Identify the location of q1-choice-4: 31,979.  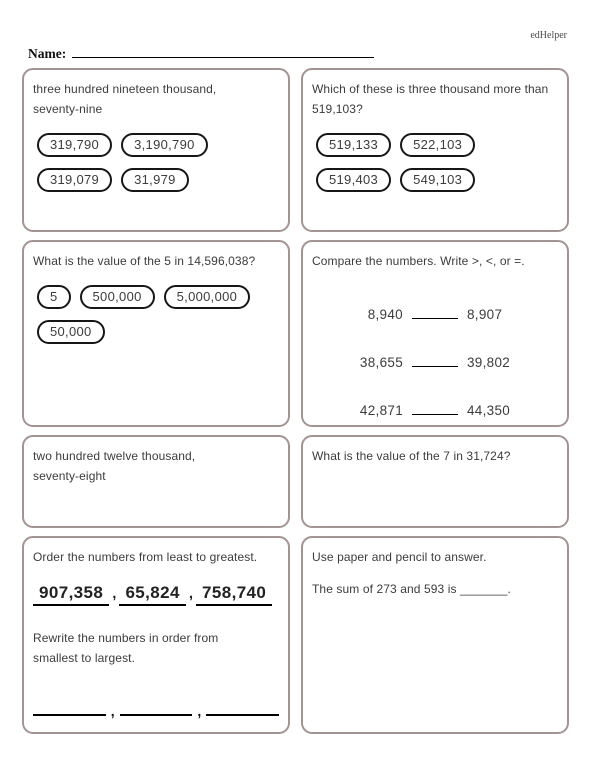
(155, 180).